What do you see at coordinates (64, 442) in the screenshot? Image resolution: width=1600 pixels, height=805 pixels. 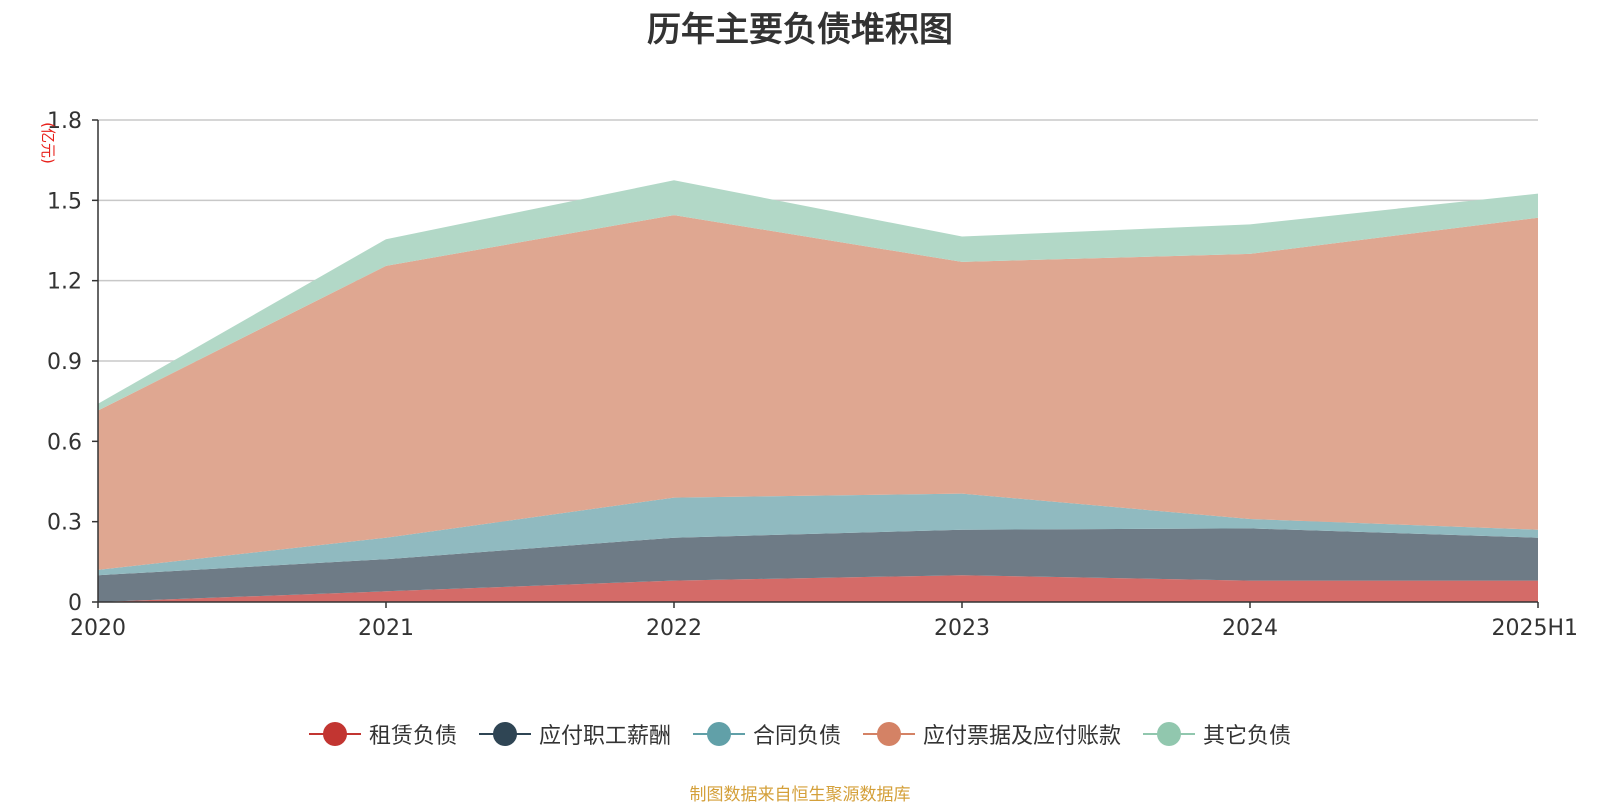 I see `y-tick-label: 0.6` at bounding box center [64, 442].